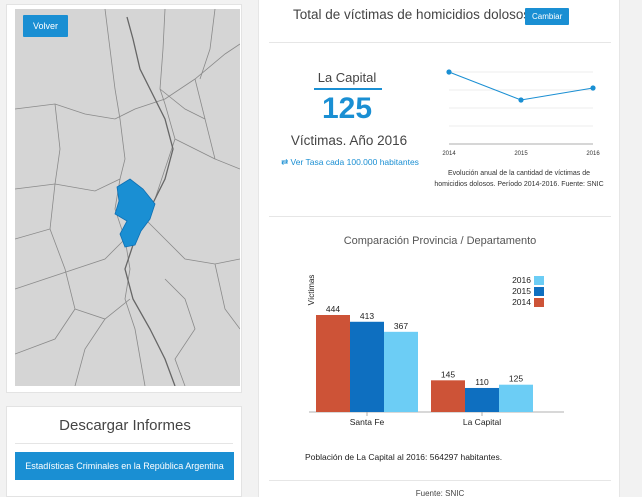 The image size is (642, 497). What do you see at coordinates (311, 290) in the screenshot?
I see `y-axis-label: Víctimas` at bounding box center [311, 290].